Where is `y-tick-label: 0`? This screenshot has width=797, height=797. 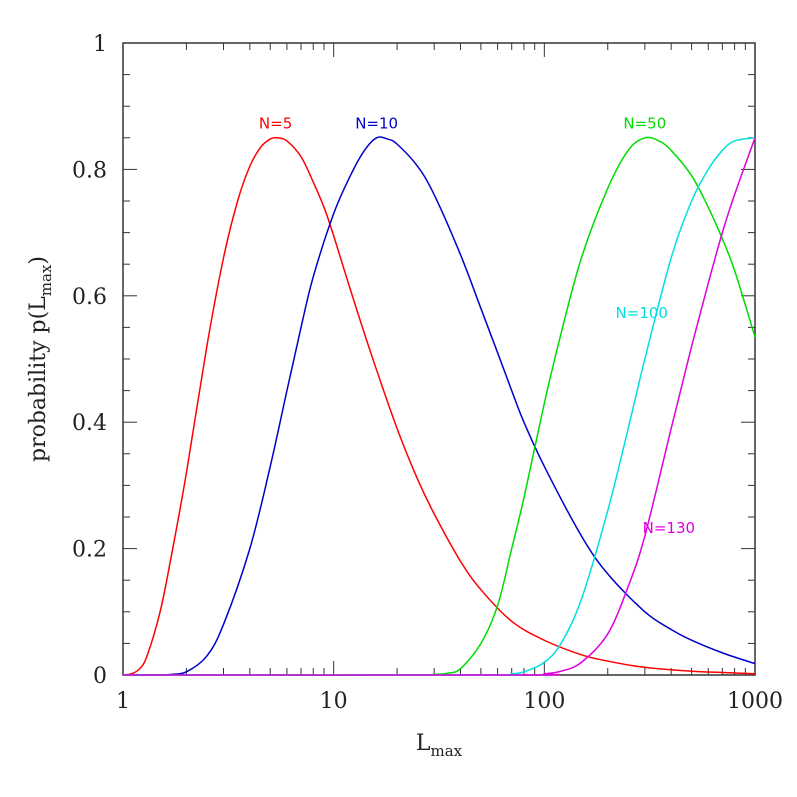
y-tick-label: 0 is located at coordinates (100, 676).